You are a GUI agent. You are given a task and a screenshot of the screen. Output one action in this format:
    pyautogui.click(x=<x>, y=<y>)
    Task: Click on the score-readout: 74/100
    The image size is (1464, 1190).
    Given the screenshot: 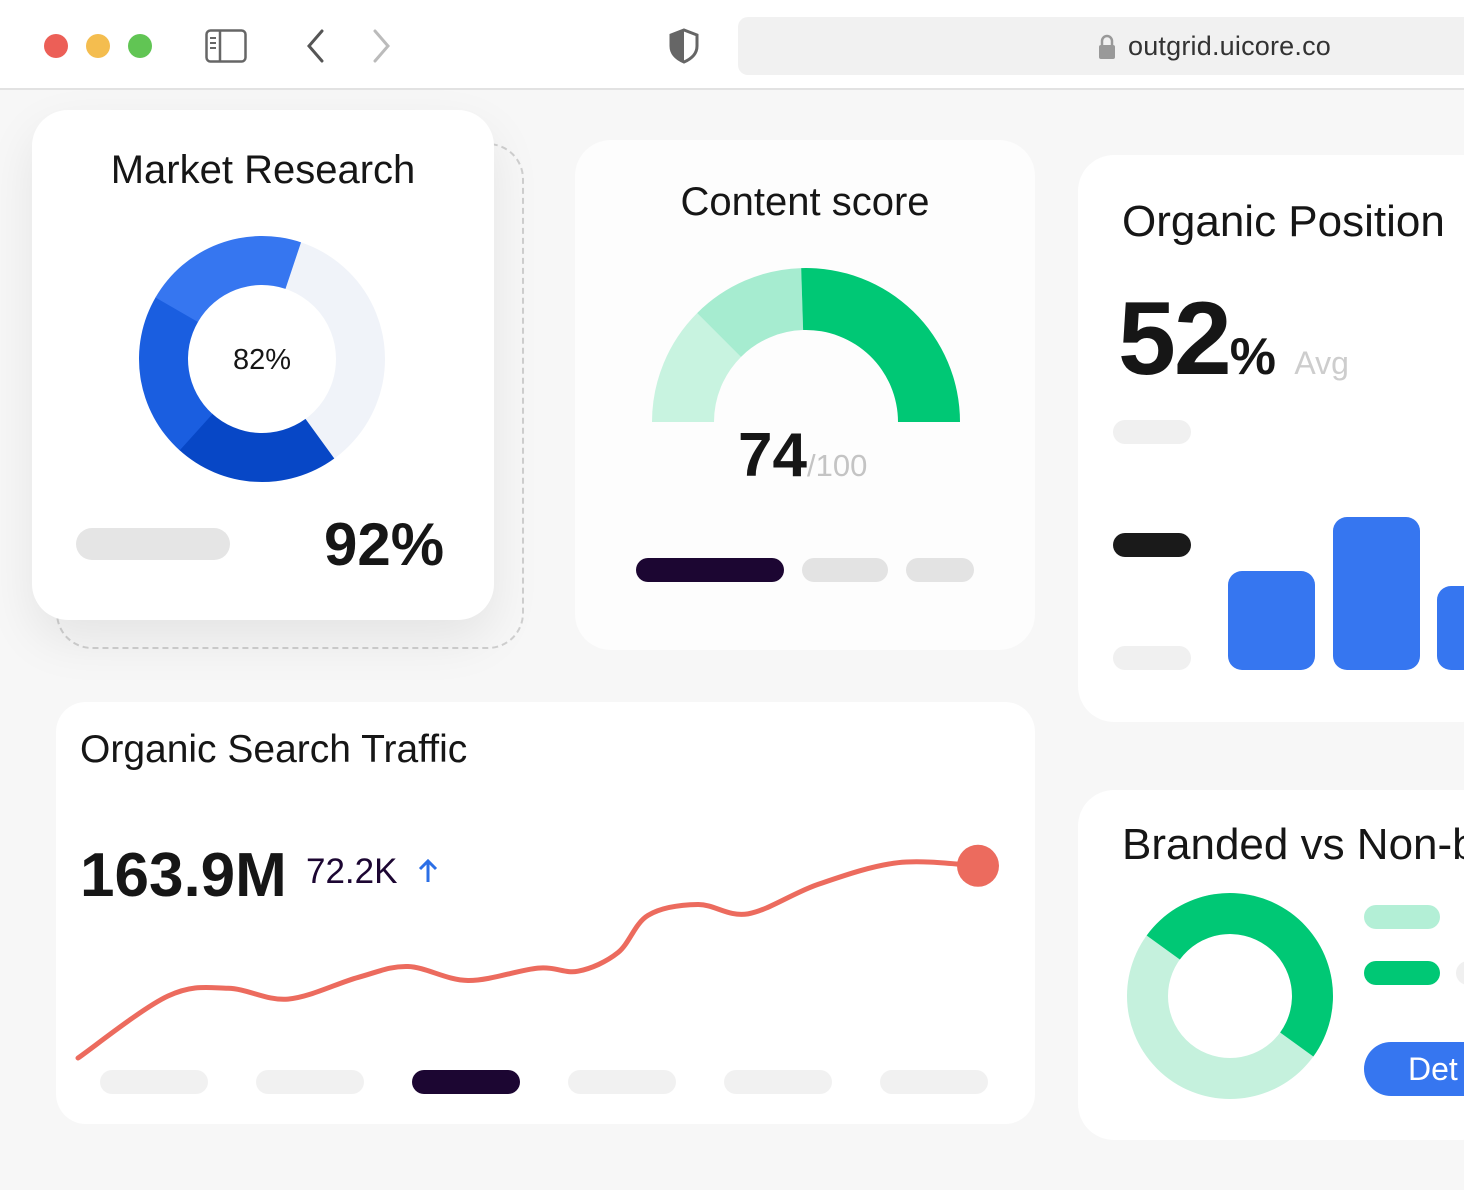 What is the action you would take?
    pyautogui.click(x=802, y=455)
    